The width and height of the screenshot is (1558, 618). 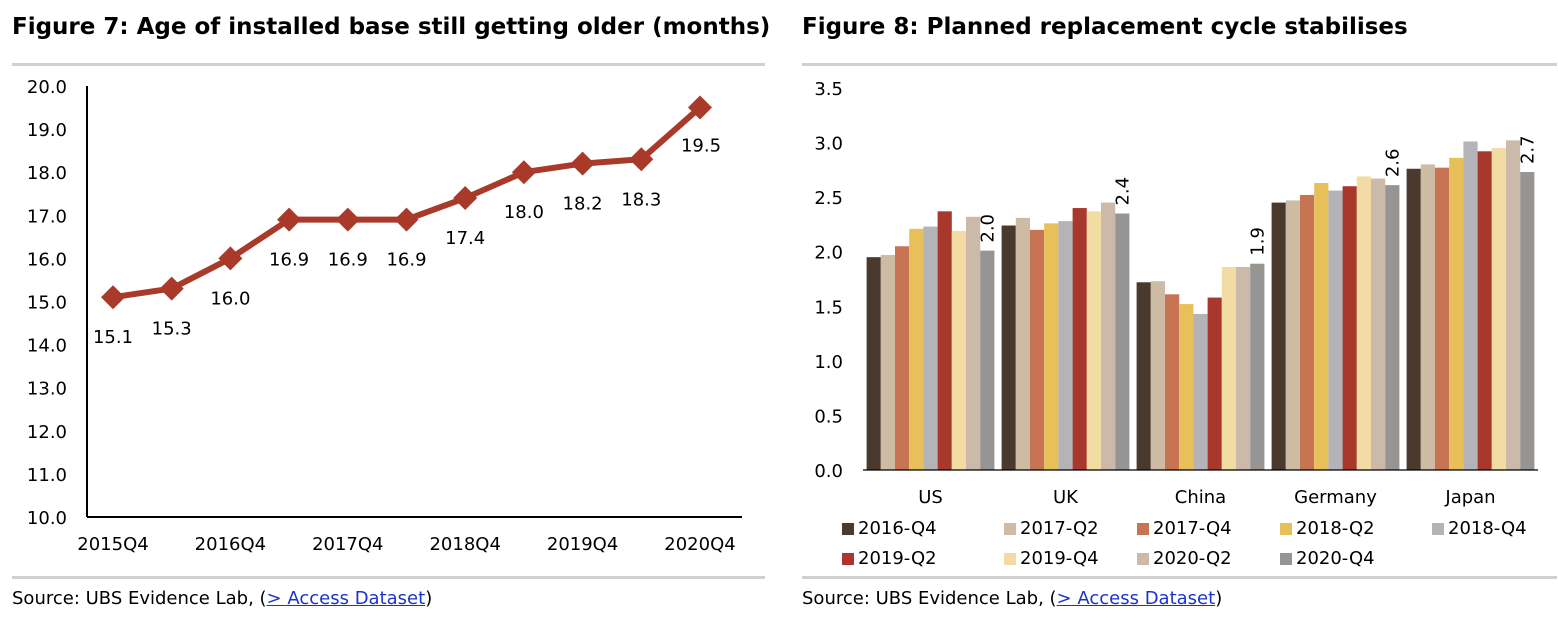 What do you see at coordinates (388, 64) in the screenshot?
I see `figure-7-top-rule` at bounding box center [388, 64].